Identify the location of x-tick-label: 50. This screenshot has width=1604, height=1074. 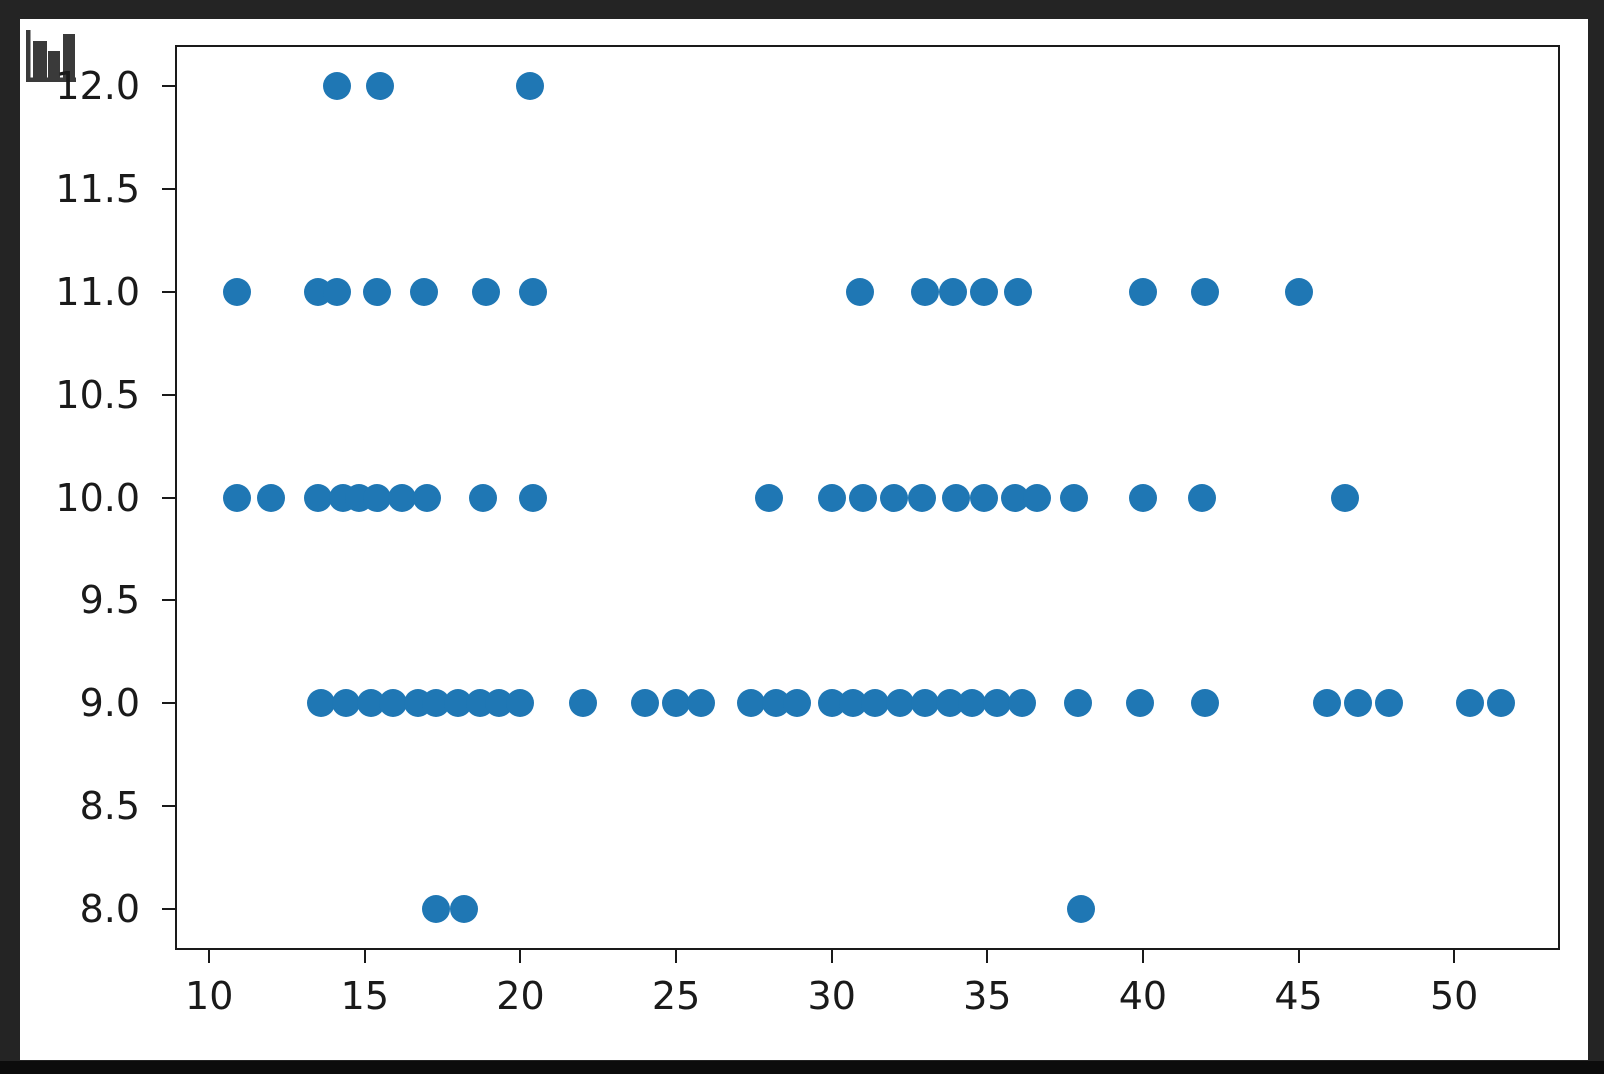
(1454, 996).